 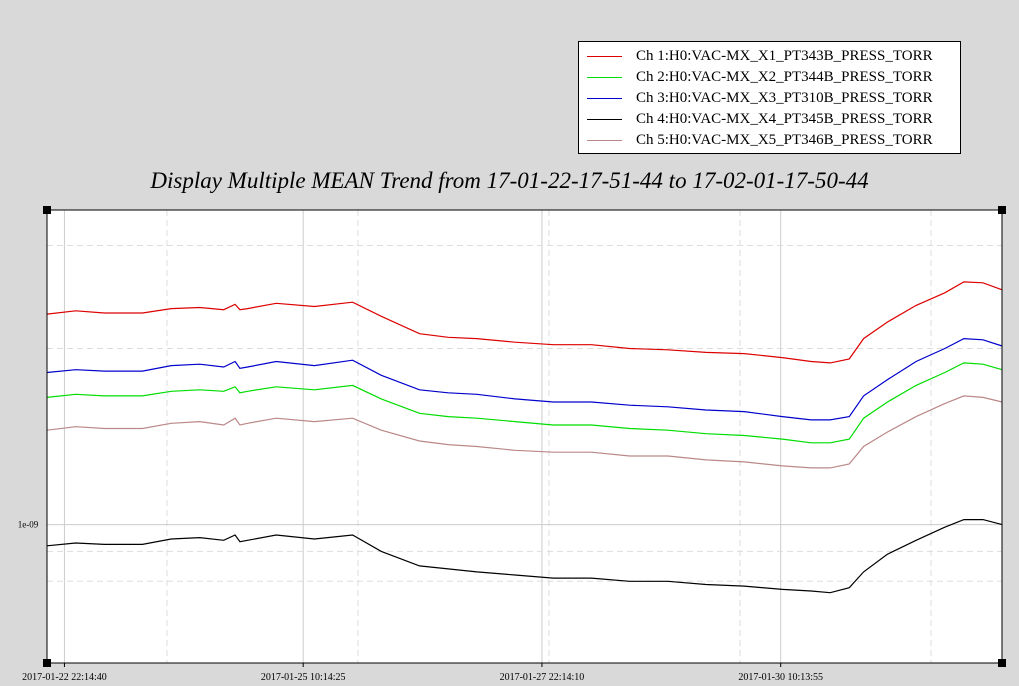 I want to click on legend-label: Ch 1:H0:VAC-MX_X1_PT343B_PRESS_TORR, so click(x=784, y=56).